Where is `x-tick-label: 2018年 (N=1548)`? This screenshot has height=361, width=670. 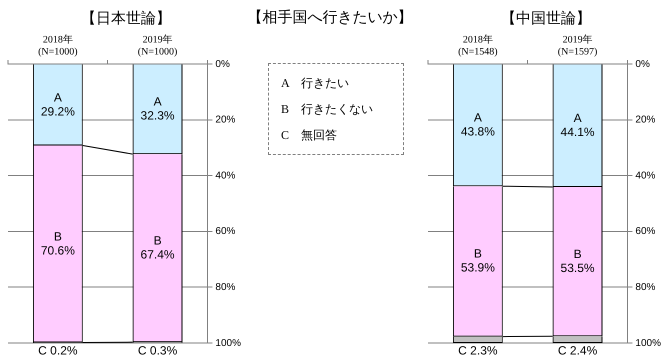 x-tick-label: 2018年 (N=1548) is located at coordinates (478, 46).